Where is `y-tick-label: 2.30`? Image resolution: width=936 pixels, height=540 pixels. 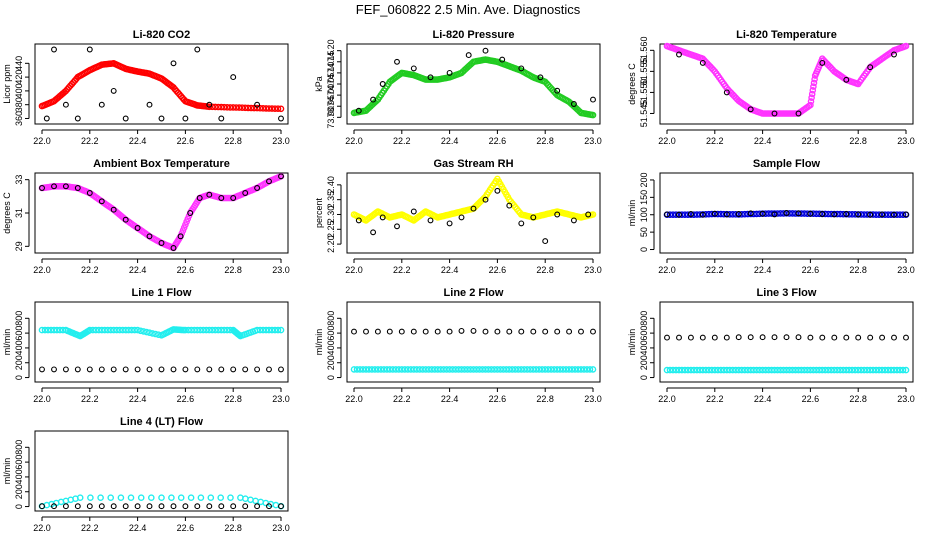 y-tick-label: 2.30 is located at coordinates (331, 215).